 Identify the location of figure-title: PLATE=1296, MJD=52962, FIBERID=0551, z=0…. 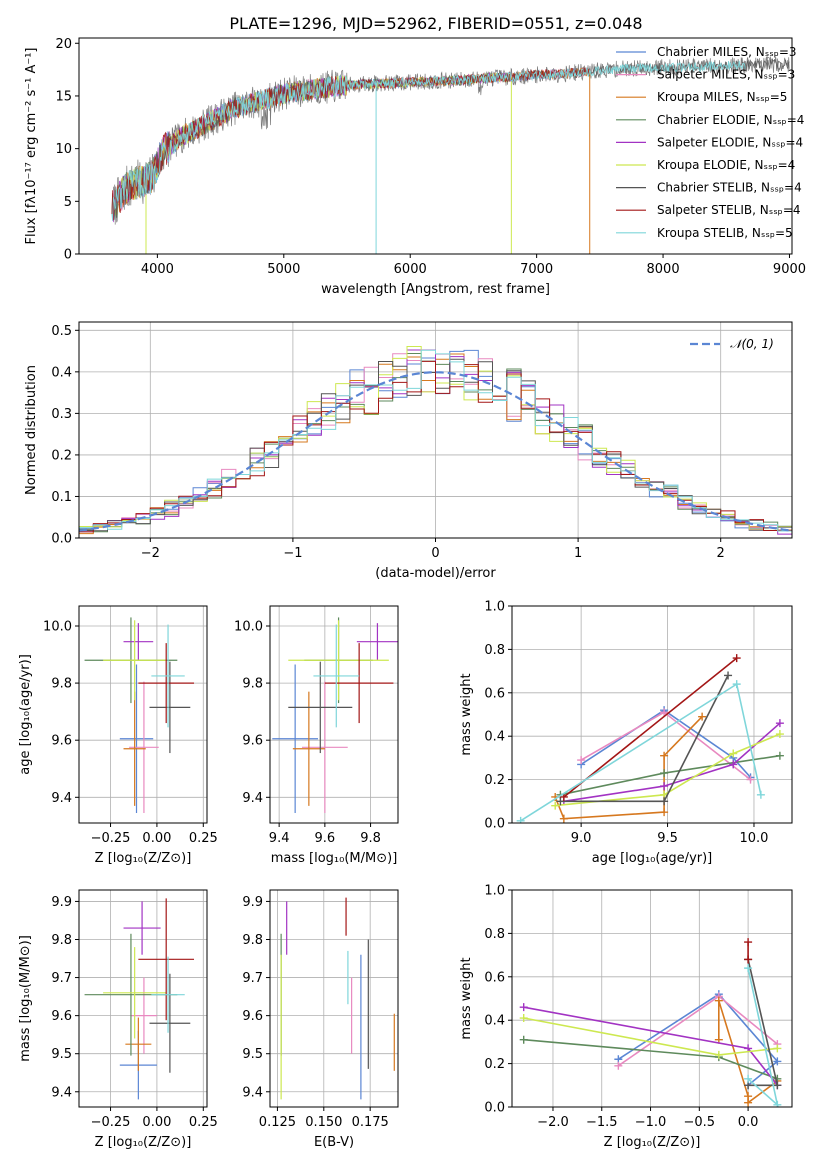
(435, 23).